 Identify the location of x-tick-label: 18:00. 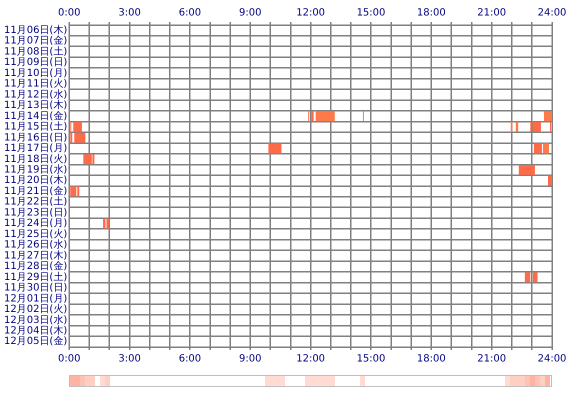
(431, 13).